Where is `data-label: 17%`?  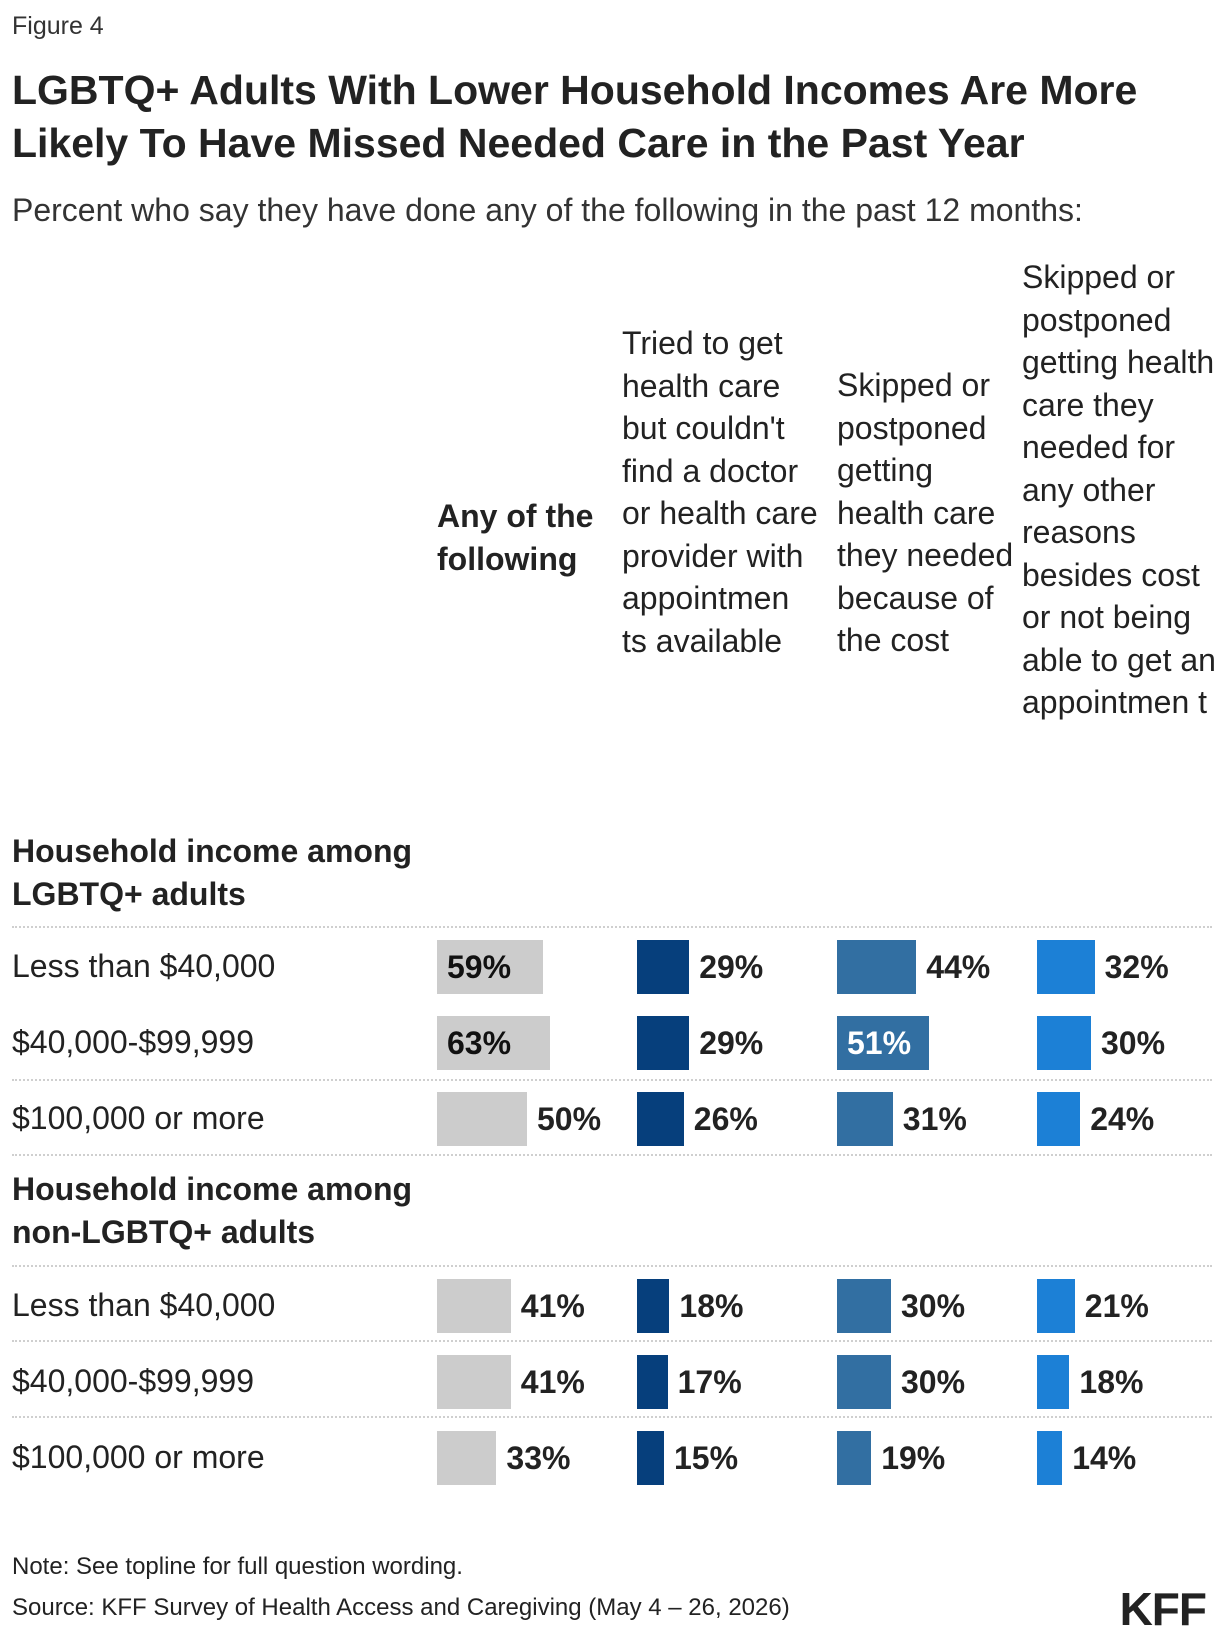 data-label: 17% is located at coordinates (709, 1382).